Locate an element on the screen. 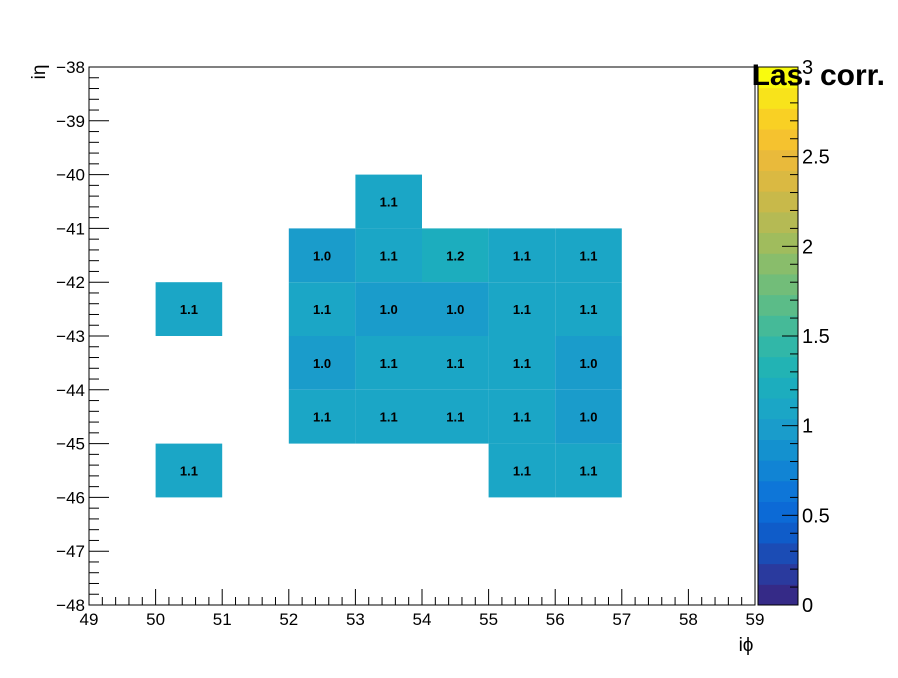 The height and width of the screenshot is (678, 898). x-tick-label: 57 is located at coordinates (621, 619).